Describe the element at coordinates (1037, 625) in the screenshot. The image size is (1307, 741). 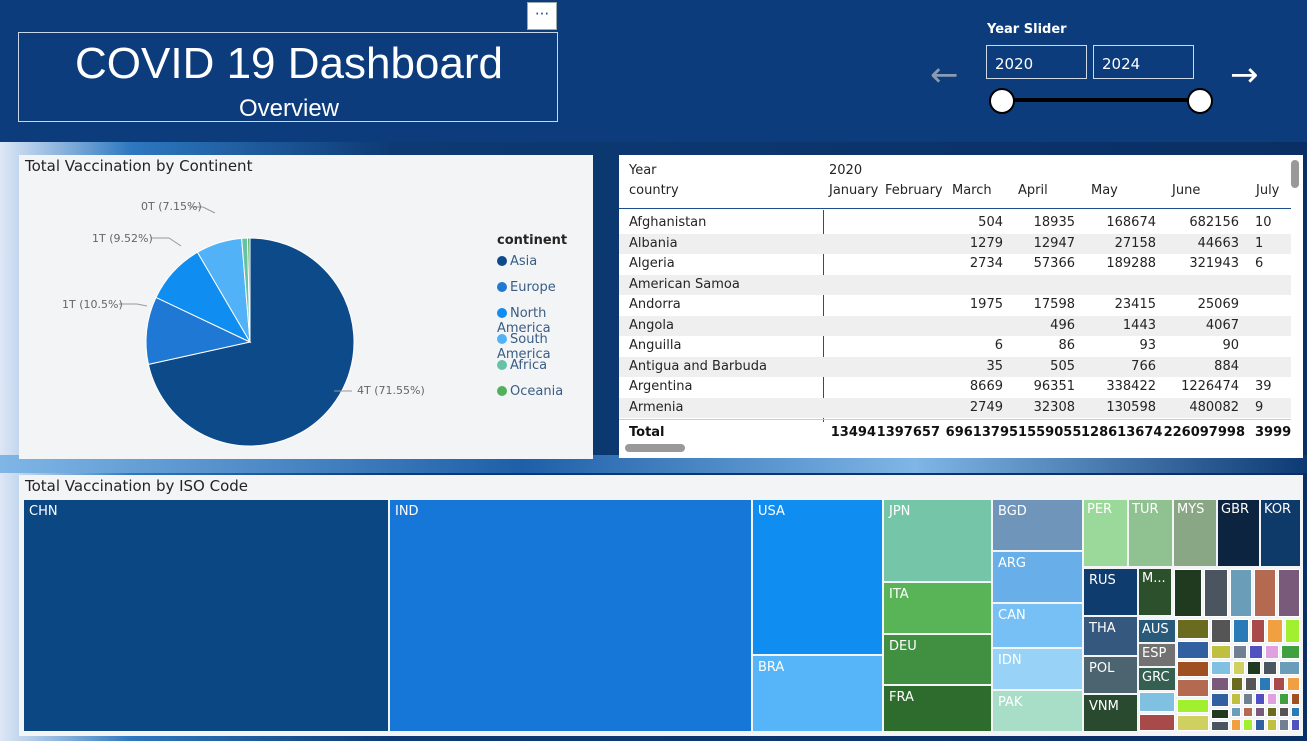
I see `treemap-cell-can: CAN` at that location.